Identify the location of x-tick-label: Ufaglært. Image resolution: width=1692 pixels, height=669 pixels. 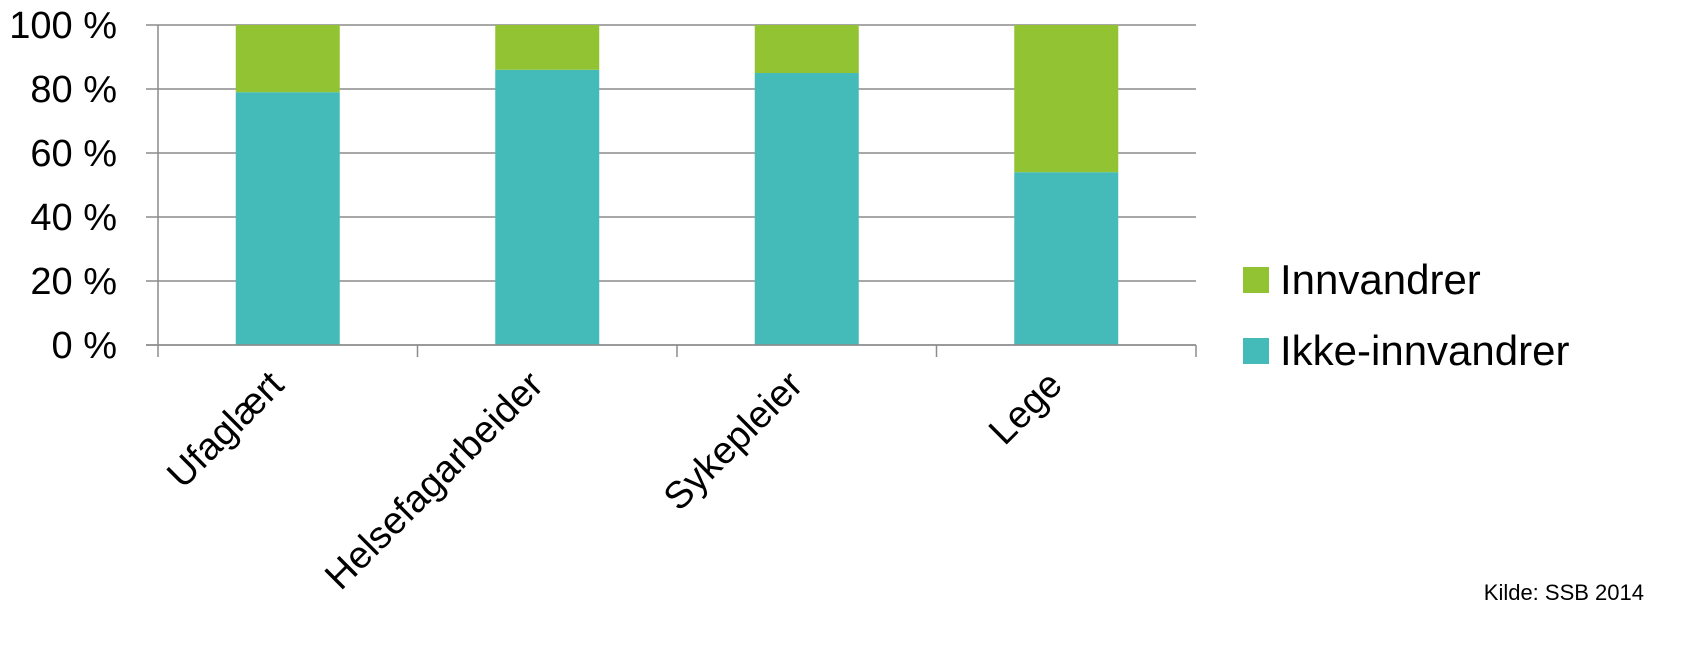
(225, 429).